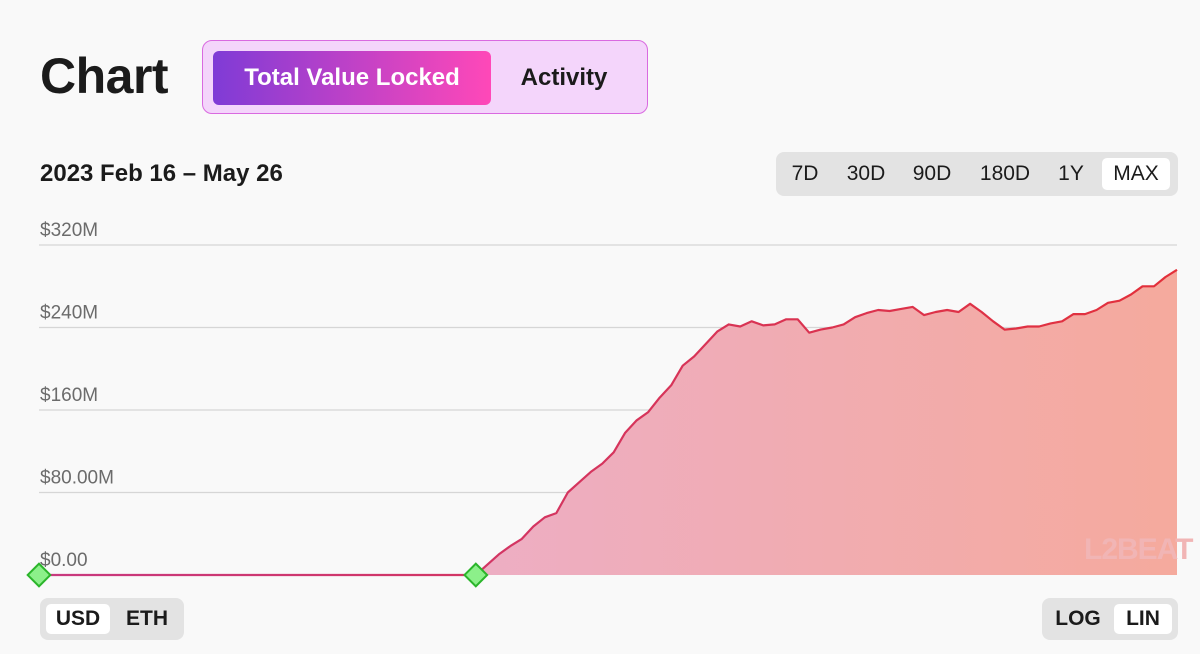  Describe the element at coordinates (69, 313) in the screenshot. I see `y-tick-label: $240M` at that location.